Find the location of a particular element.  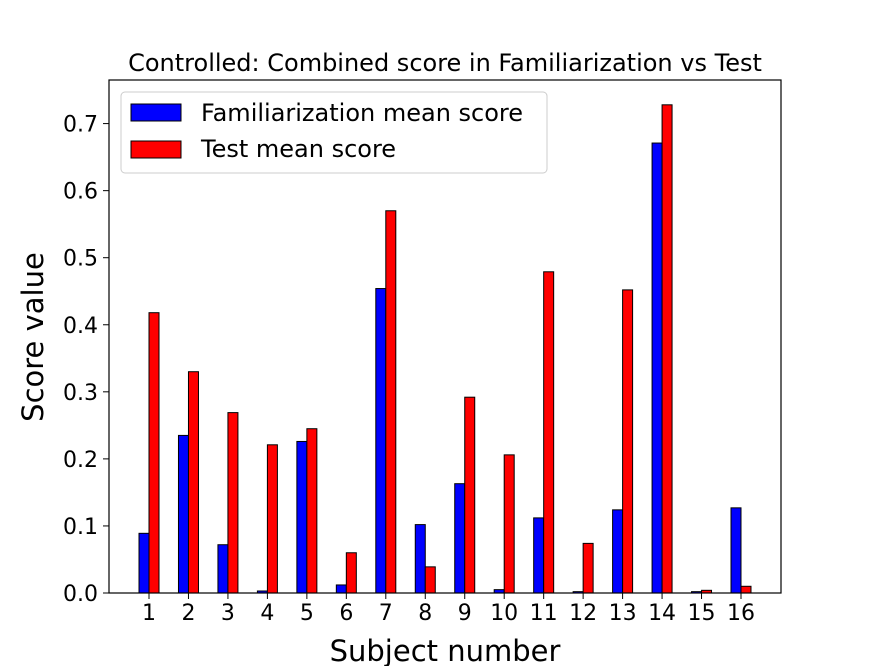

y-tick-label: 0.6 is located at coordinates (80, 192).